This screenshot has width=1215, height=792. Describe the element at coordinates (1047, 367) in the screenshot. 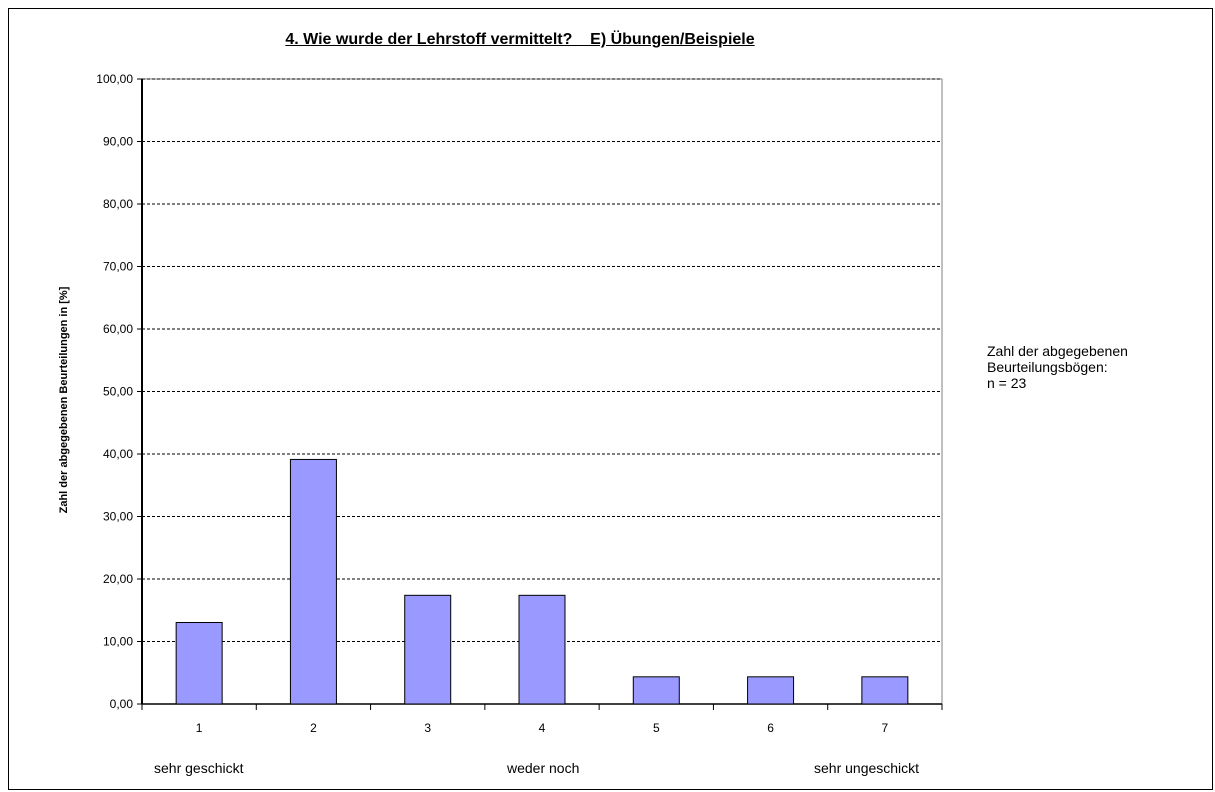

I see `note-line-2: Beurteilungsbögen:` at that location.